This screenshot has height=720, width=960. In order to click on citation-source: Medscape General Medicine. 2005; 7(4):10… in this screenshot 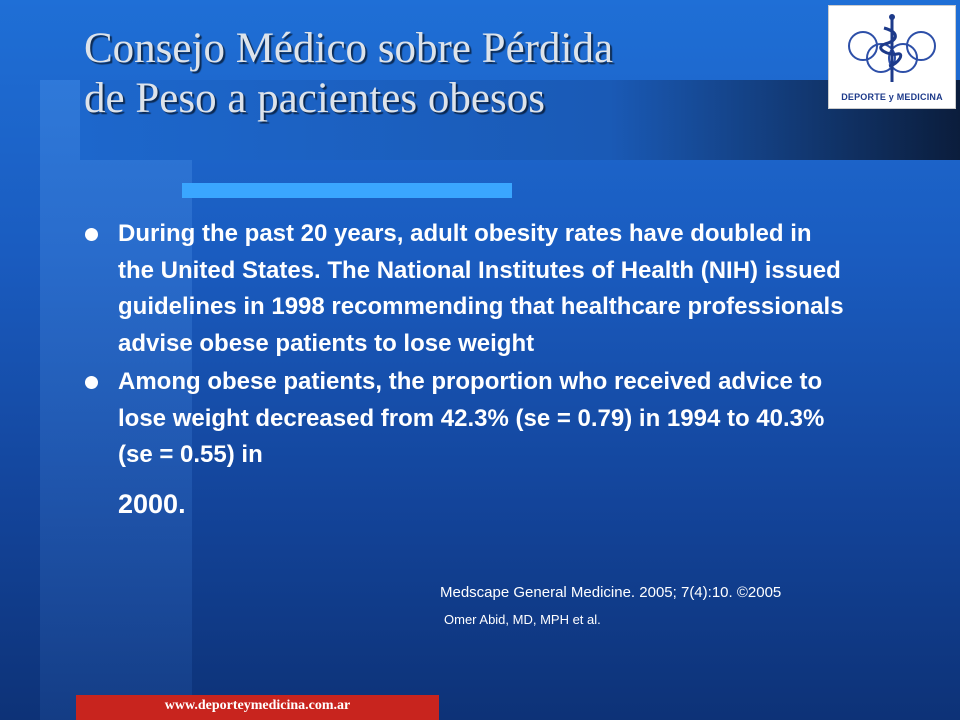, I will do `click(611, 592)`.